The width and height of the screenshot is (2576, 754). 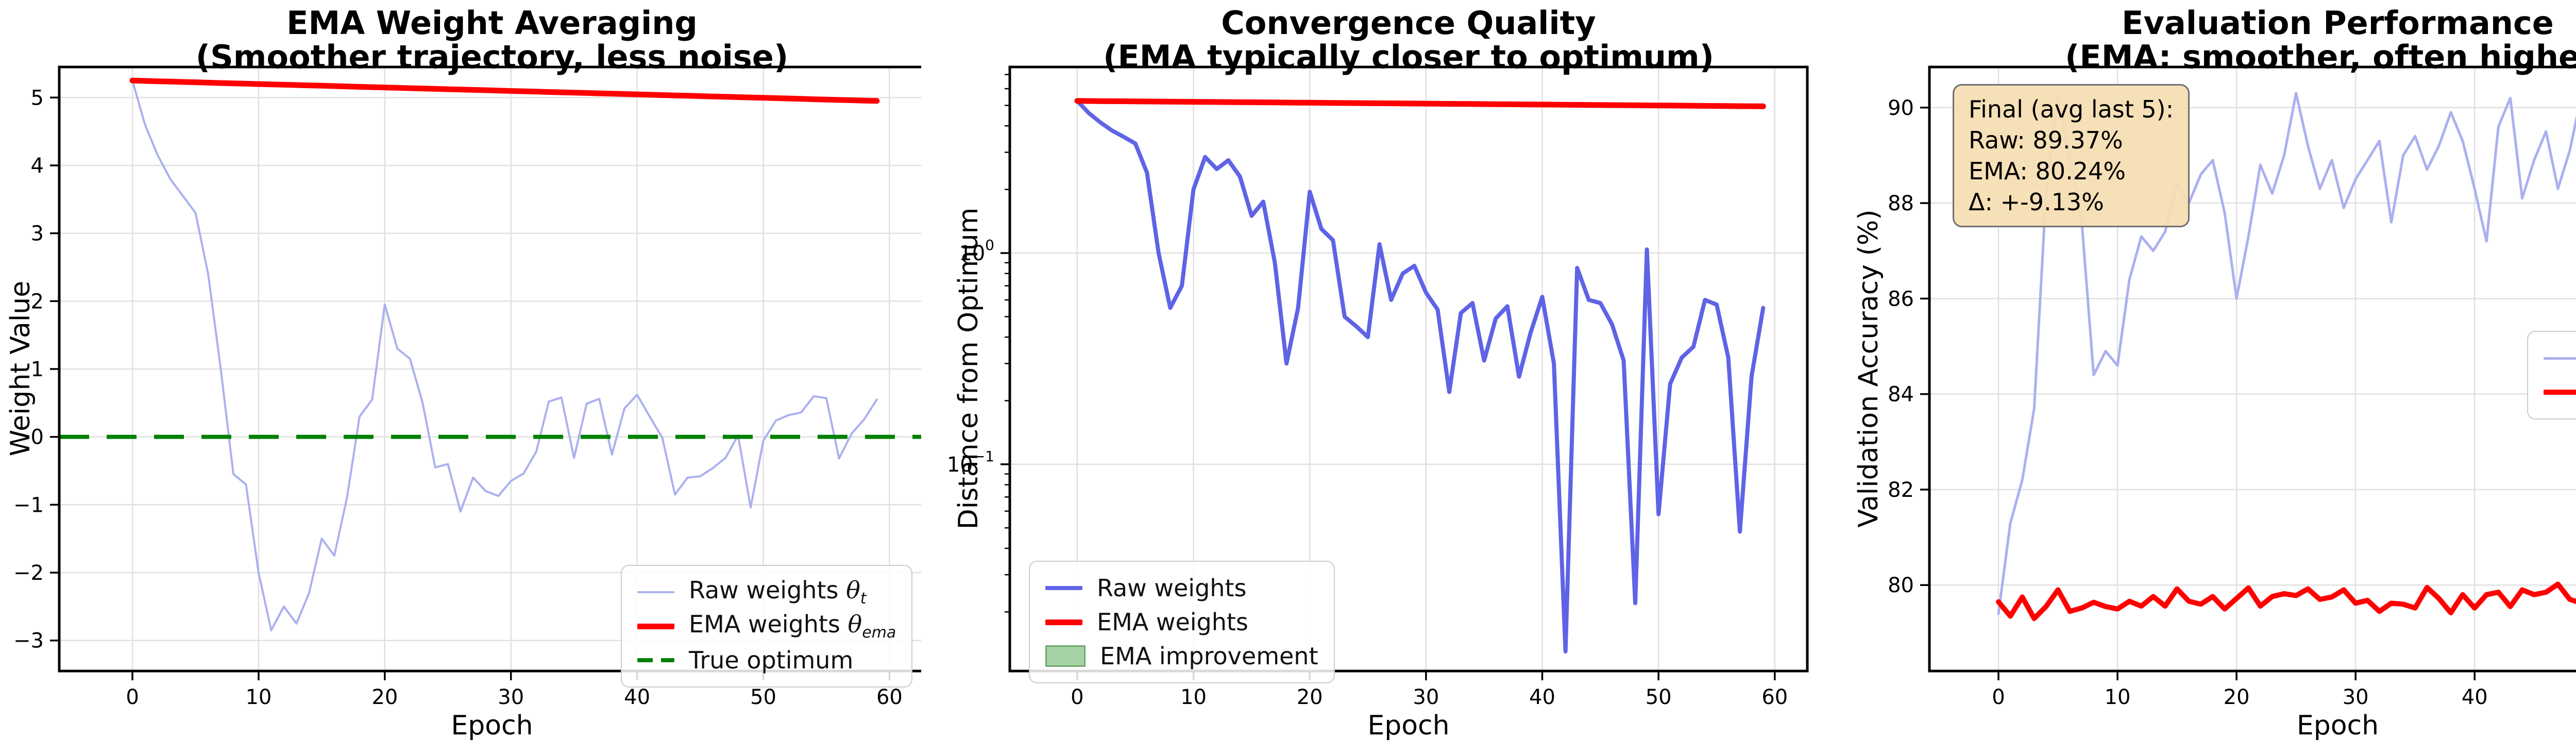 What do you see at coordinates (655, 660) in the screenshot?
I see `true-optimum-dash-swatch` at bounding box center [655, 660].